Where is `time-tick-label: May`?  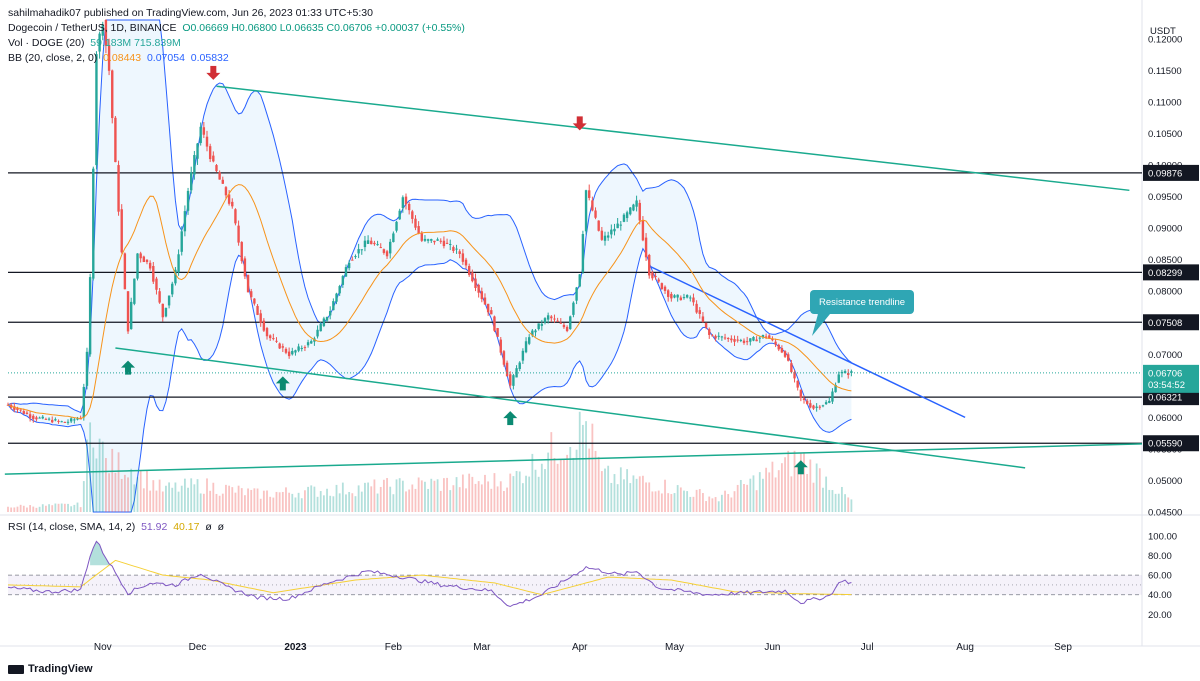 time-tick-label: May is located at coordinates (674, 647).